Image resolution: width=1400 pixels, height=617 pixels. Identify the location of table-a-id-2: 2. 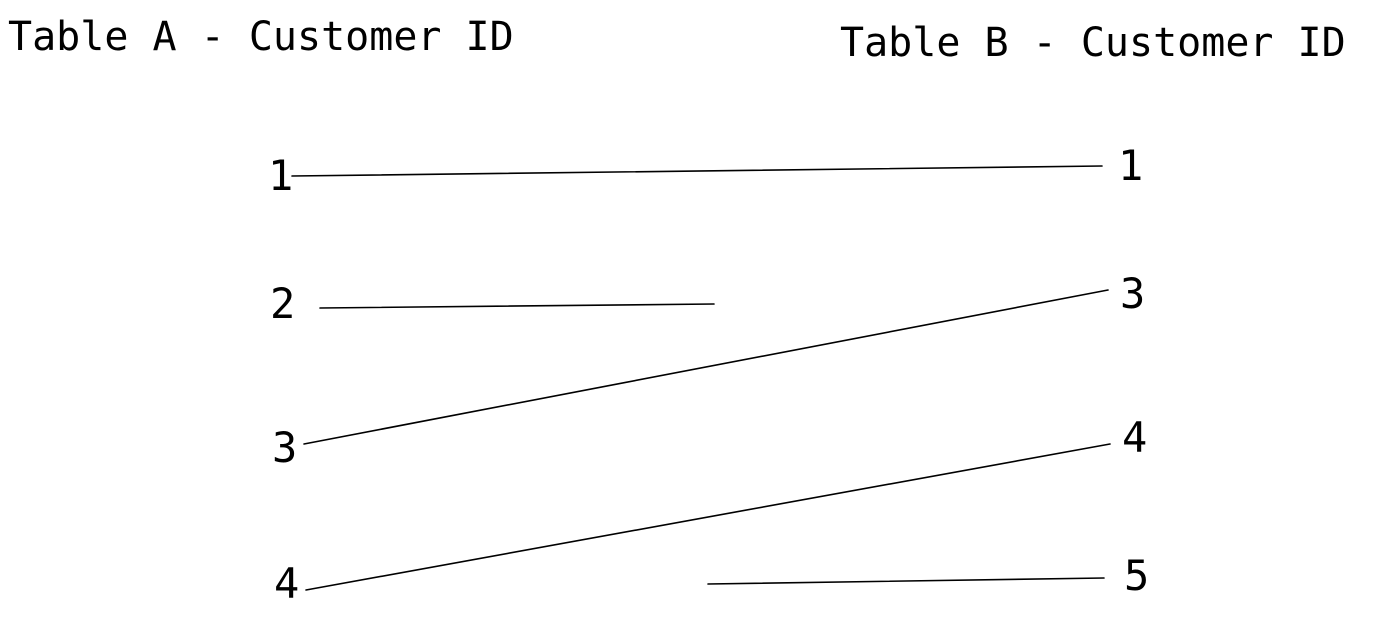
(282, 303).